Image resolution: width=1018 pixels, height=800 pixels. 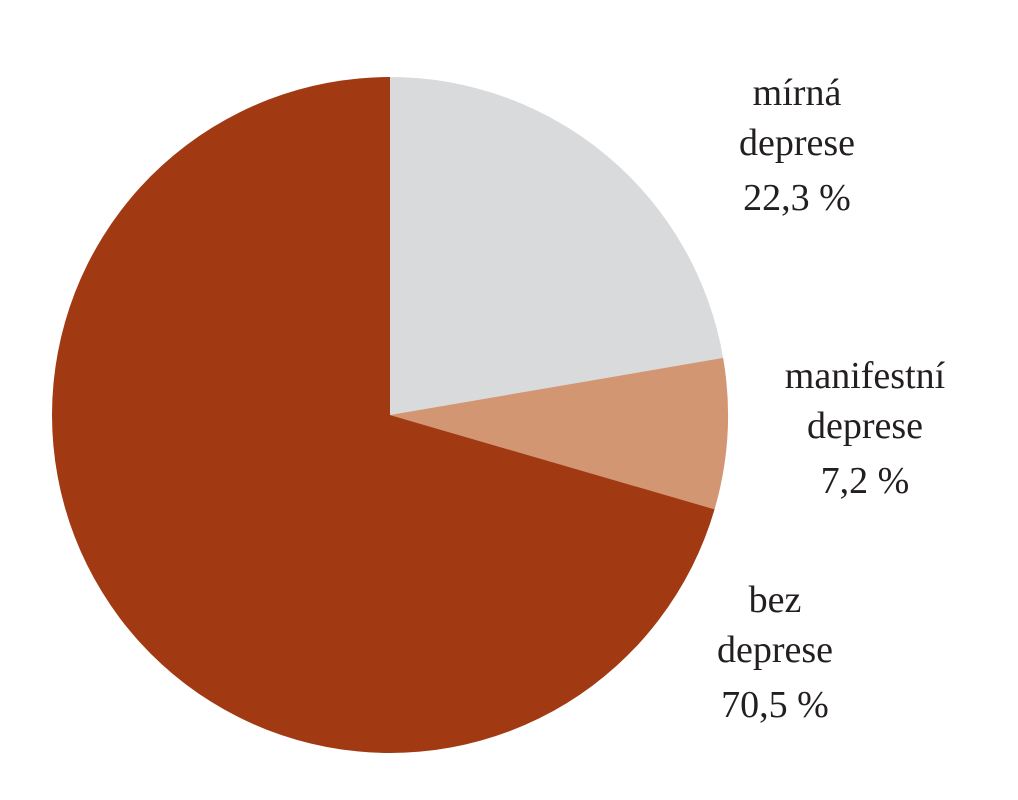 I want to click on value-label: 7,2 %, so click(x=865, y=481).